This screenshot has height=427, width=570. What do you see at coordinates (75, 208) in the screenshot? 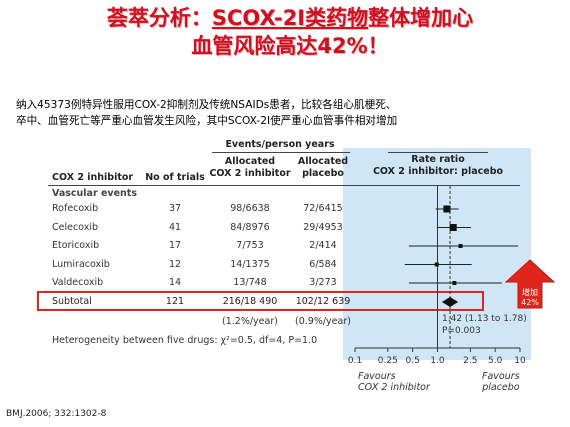
I see `study-label: Rofecoxib` at bounding box center [75, 208].